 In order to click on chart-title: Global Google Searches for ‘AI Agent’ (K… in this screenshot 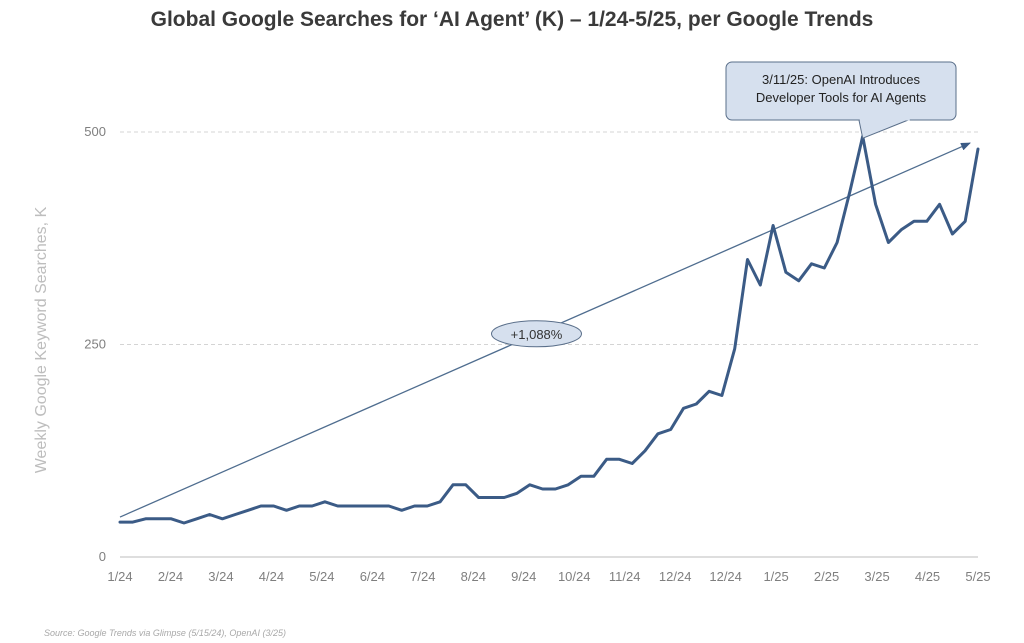, I will do `click(512, 19)`.